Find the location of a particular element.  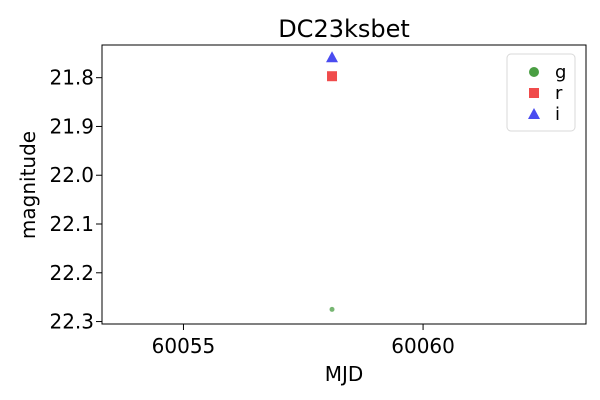

legend-label-i: i is located at coordinates (557, 114).